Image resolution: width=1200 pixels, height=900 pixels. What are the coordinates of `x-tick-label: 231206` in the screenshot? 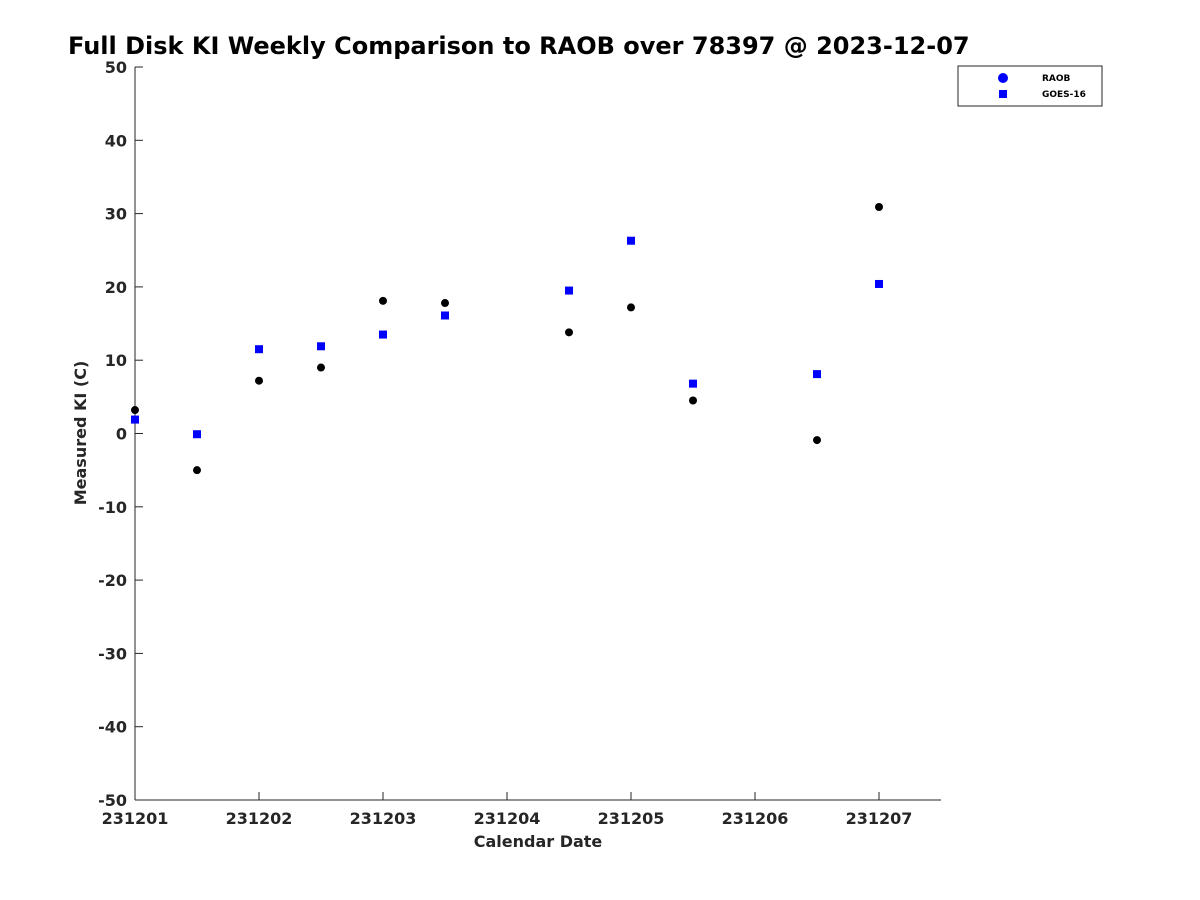 It's located at (755, 818).